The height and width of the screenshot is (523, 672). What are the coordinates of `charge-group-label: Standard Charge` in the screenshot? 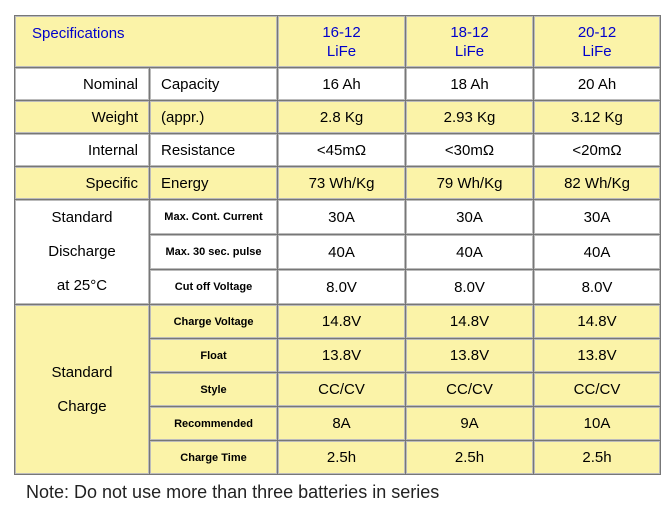 It's located at (82, 389).